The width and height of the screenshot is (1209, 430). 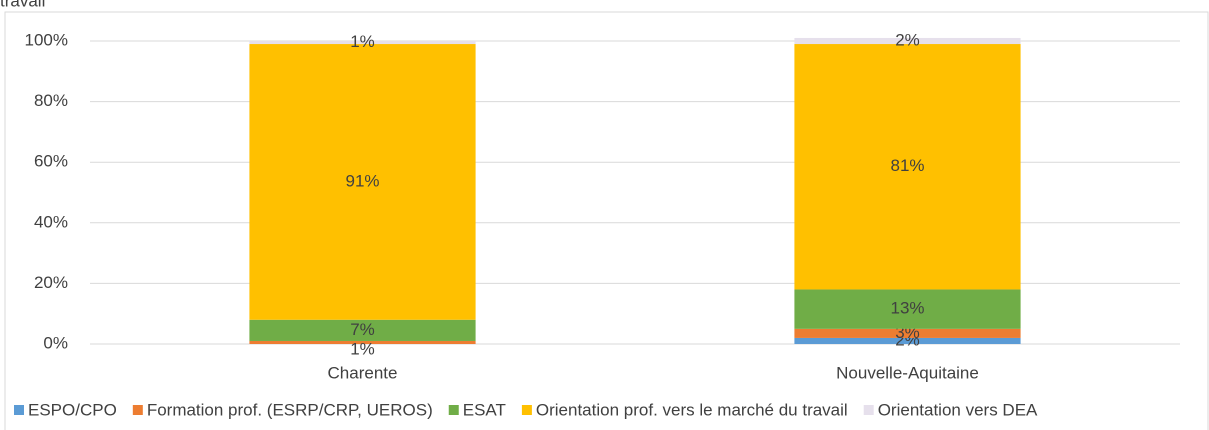 I want to click on legend-label: ESPO/CPO, so click(x=72, y=409).